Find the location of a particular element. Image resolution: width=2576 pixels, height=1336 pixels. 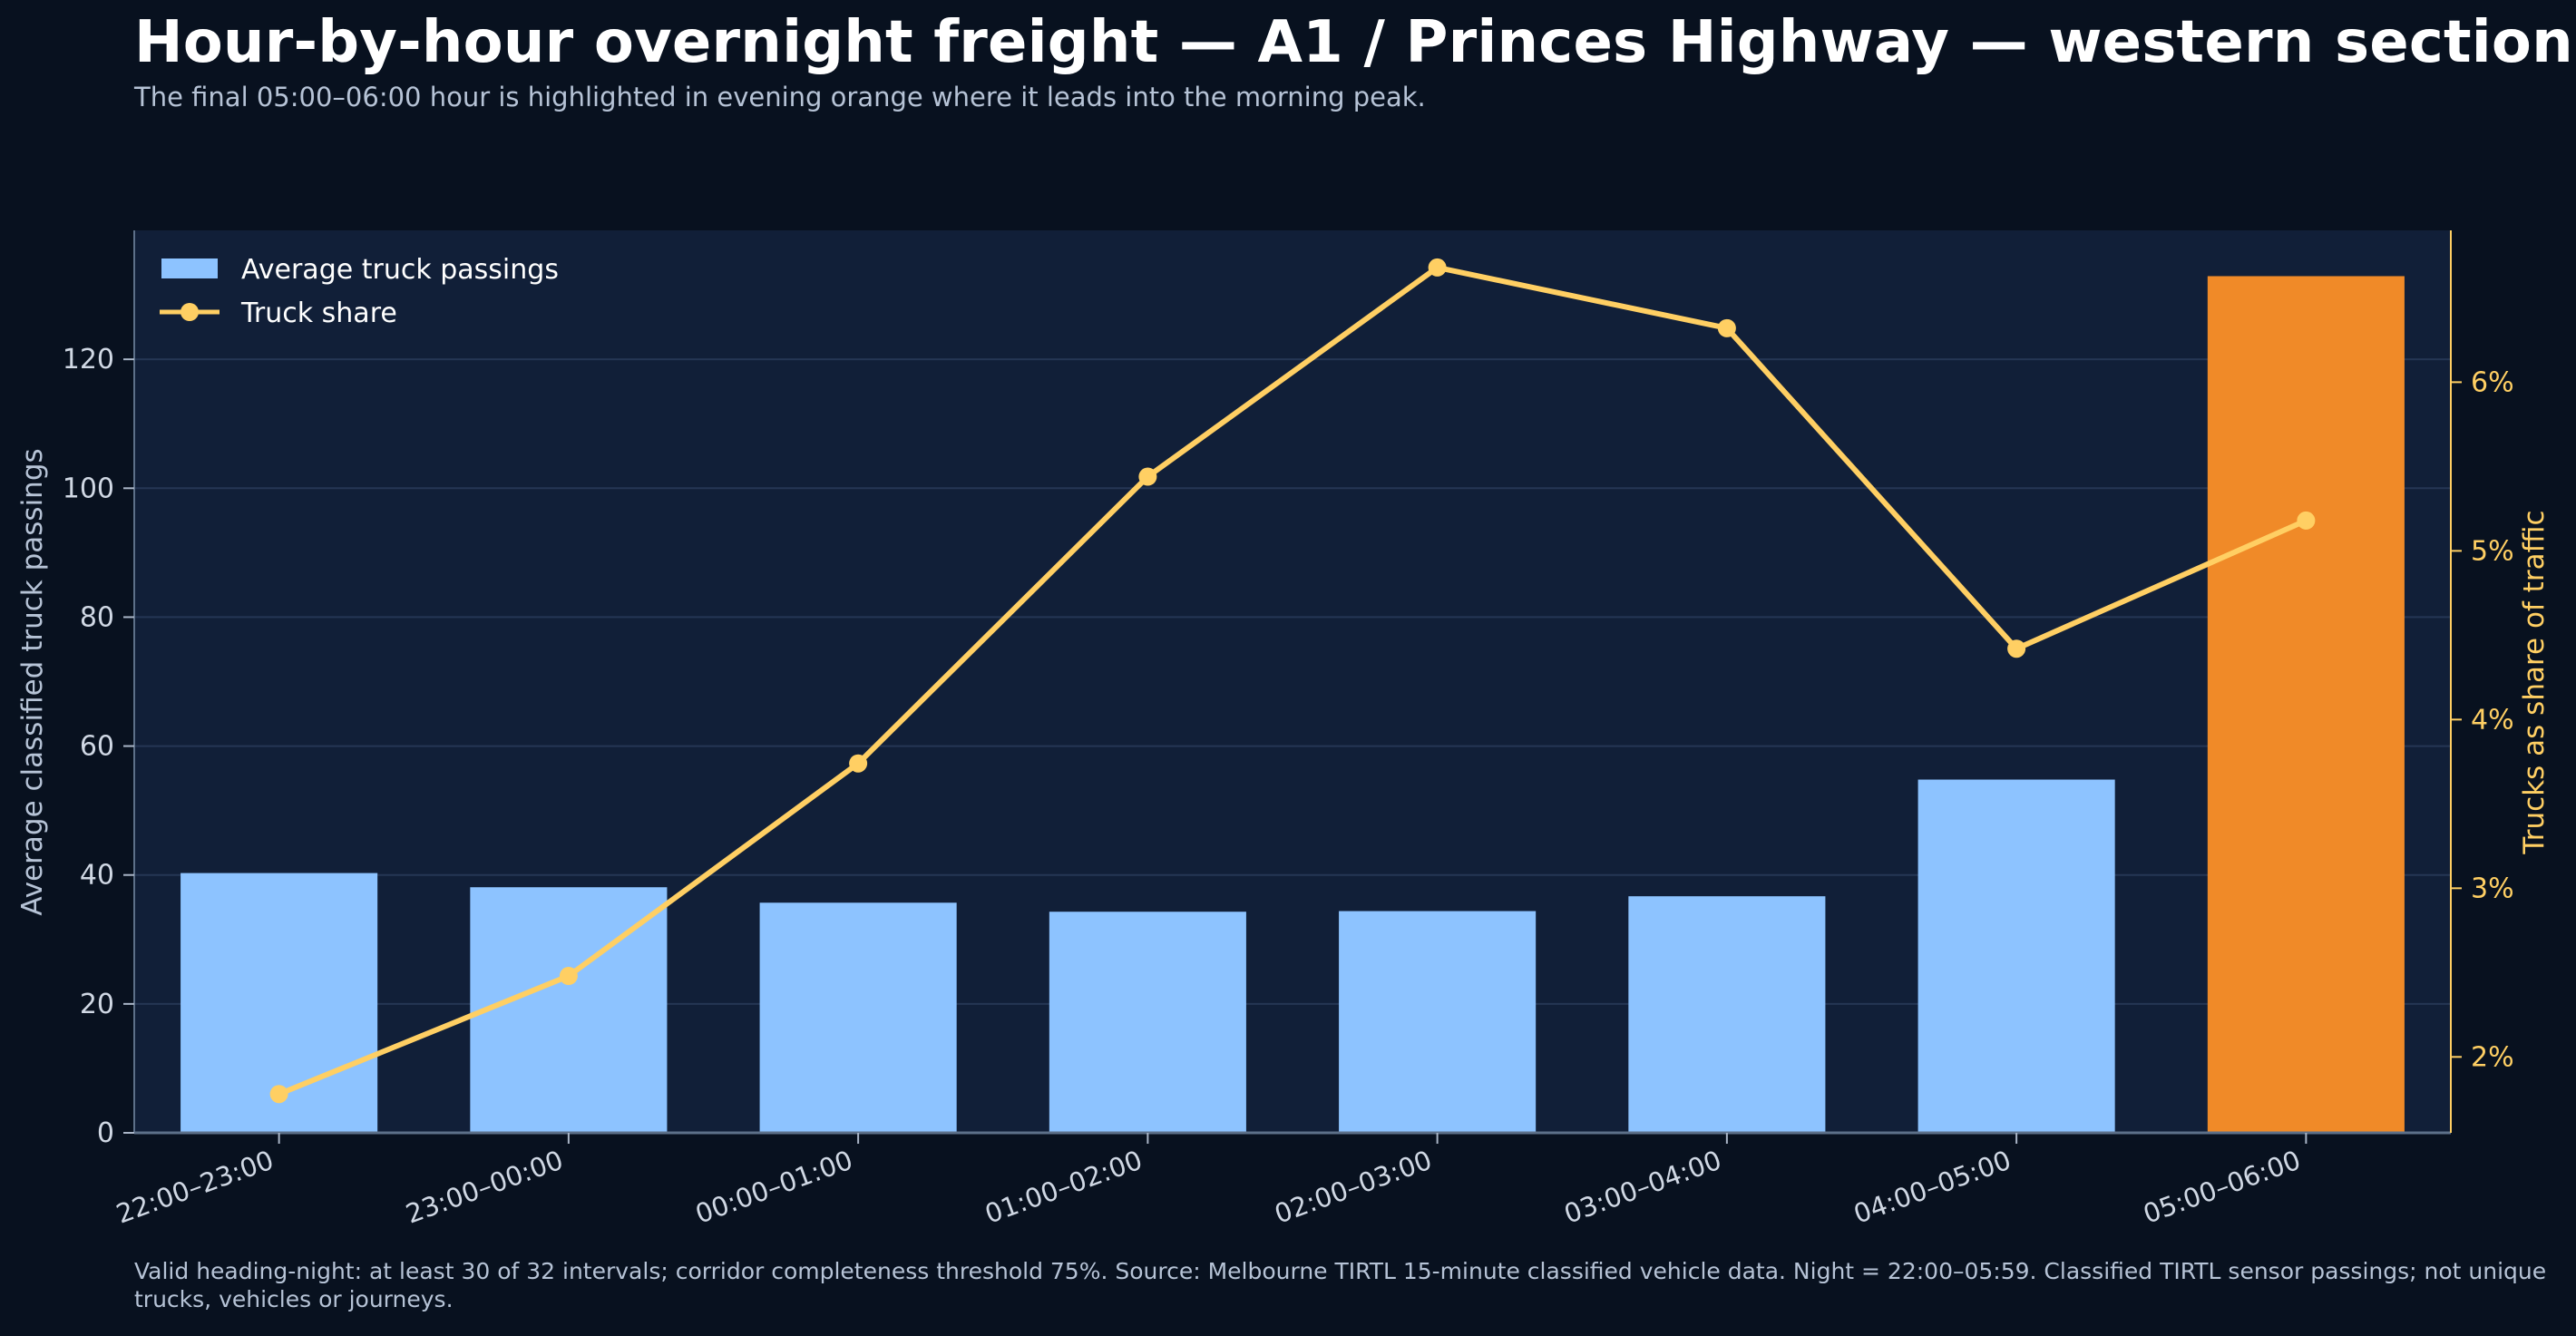

x-tick-label: 23:00–00:00 is located at coordinates (484, 1187).